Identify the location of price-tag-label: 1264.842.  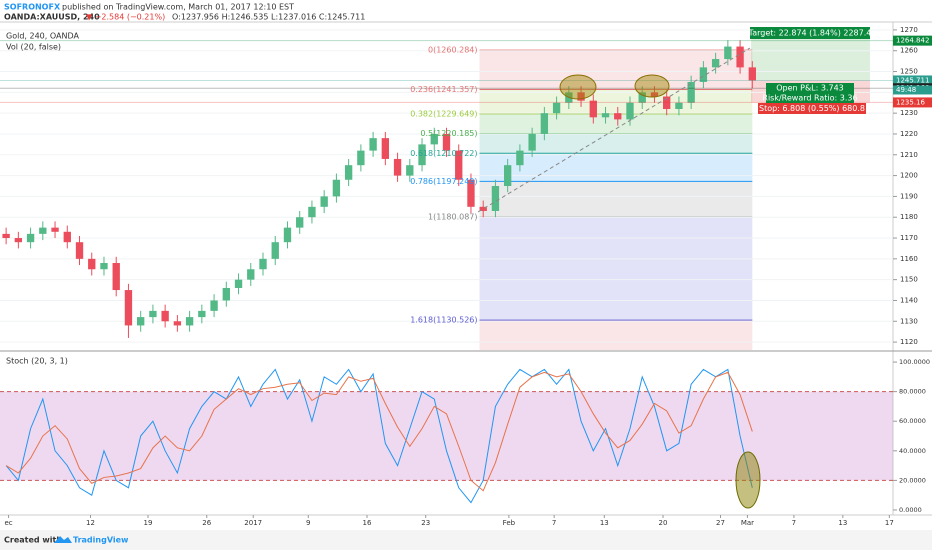
(912, 41).